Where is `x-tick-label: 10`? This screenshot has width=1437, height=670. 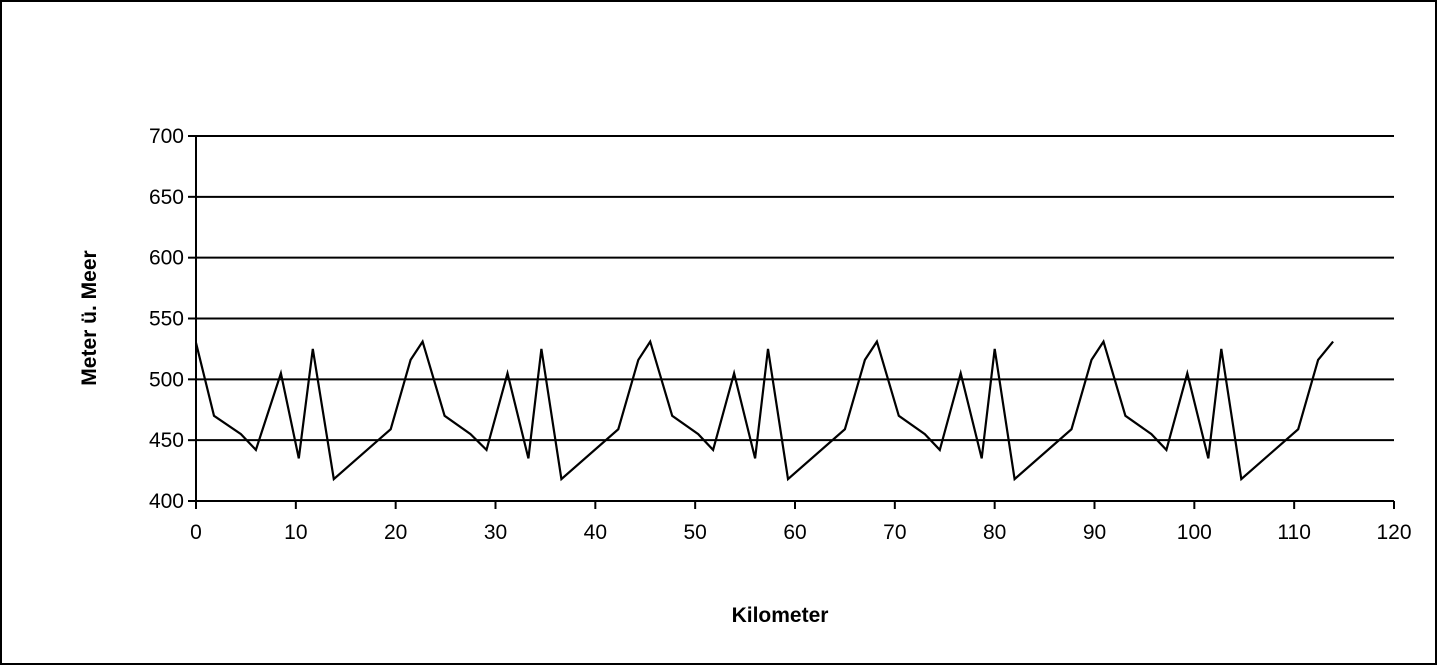 x-tick-label: 10 is located at coordinates (295, 532).